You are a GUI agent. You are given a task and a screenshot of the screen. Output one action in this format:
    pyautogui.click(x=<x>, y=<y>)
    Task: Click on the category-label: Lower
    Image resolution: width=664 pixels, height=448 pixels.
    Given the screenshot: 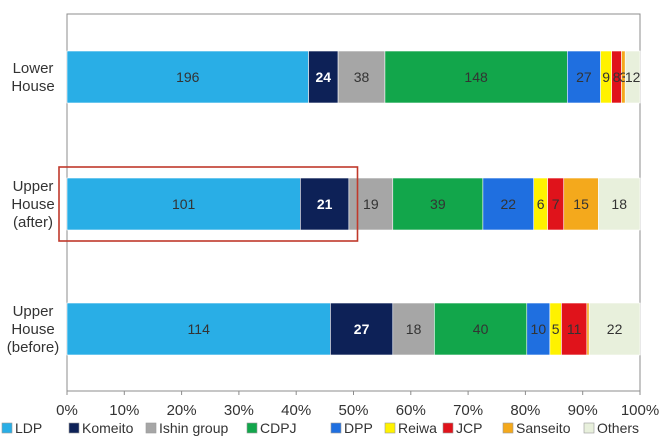 What is the action you would take?
    pyautogui.click(x=33, y=68)
    